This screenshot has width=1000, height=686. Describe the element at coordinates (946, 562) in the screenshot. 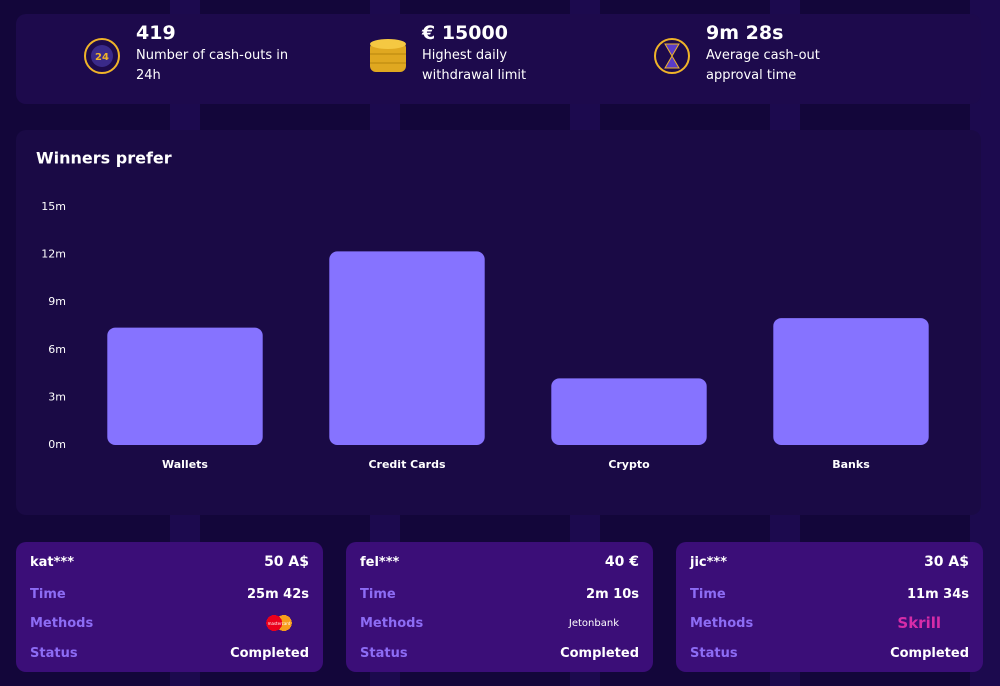

I see `amount: 30 A$` at that location.